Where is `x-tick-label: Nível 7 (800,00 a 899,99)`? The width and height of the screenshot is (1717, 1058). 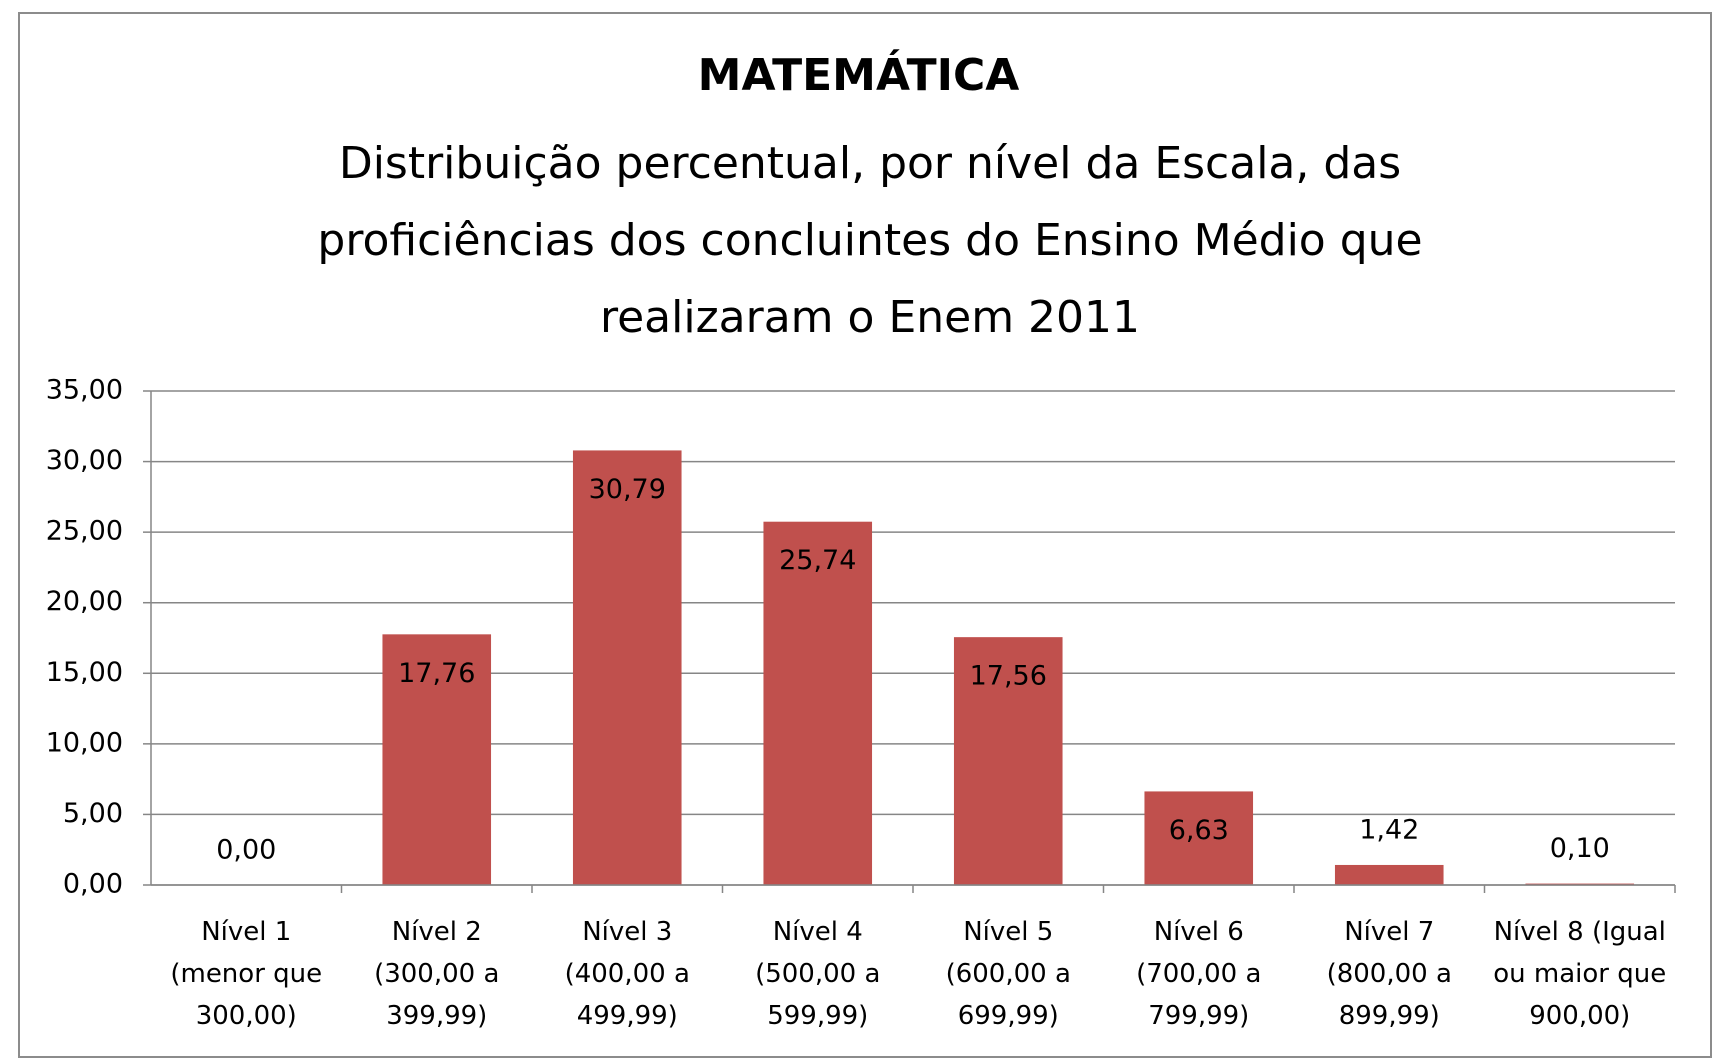
x-tick-label: Nível 7 (800,00 a 899,99) is located at coordinates (1389, 974).